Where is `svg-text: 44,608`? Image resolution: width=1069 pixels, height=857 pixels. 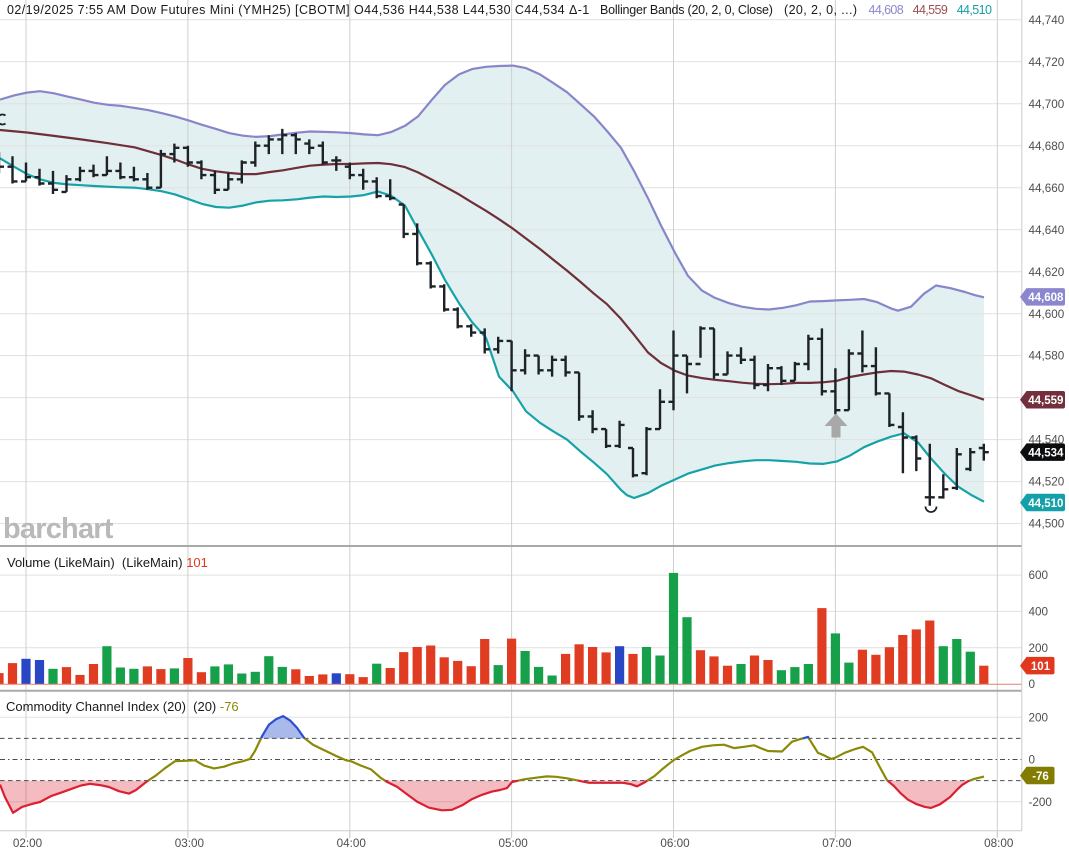 svg-text: 44,608 is located at coordinates (1046, 298).